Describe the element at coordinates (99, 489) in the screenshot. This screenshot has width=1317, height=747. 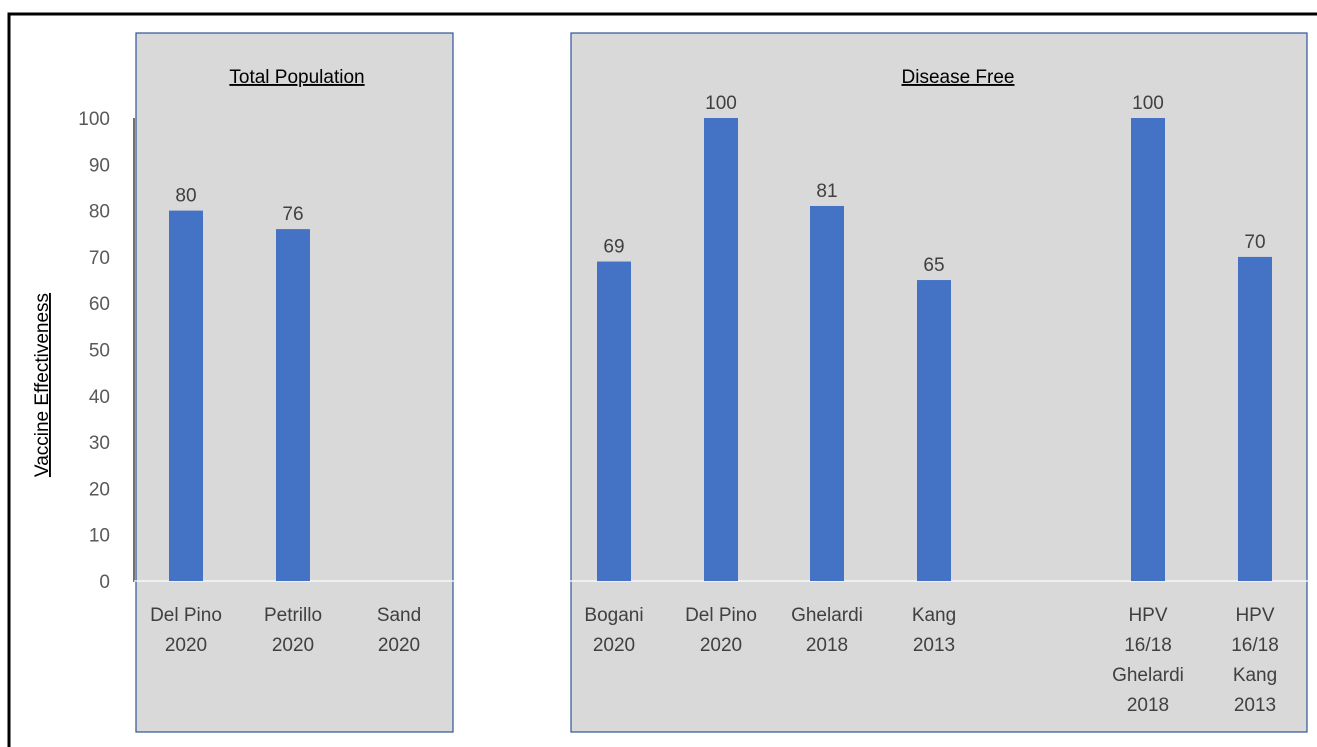
I see `y-tick-label: 20` at that location.